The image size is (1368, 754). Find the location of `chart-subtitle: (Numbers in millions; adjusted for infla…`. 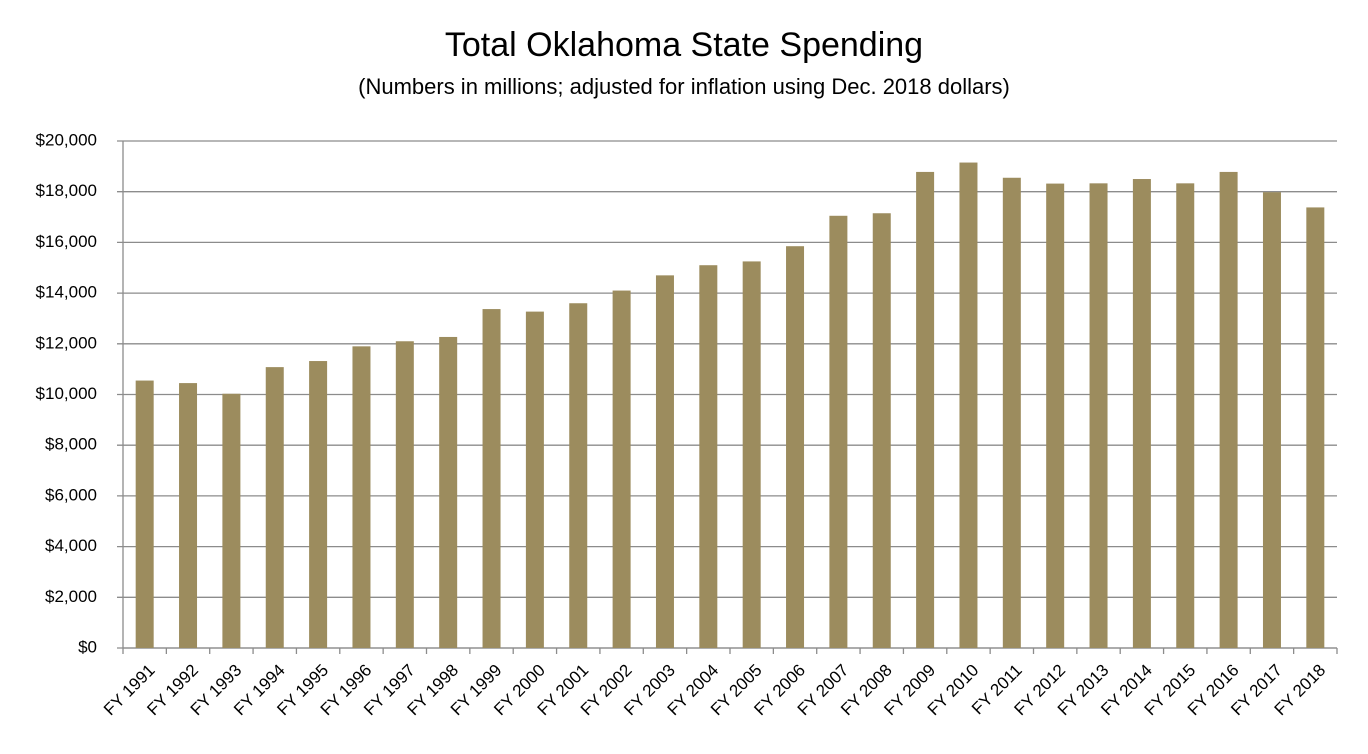

chart-subtitle: (Numbers in millions; adjusted for infla… is located at coordinates (684, 86).